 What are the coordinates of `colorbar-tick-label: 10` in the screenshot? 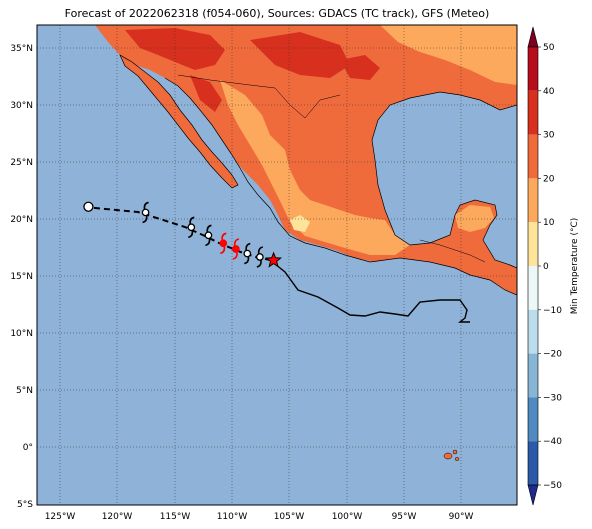 It's located at (549, 223).